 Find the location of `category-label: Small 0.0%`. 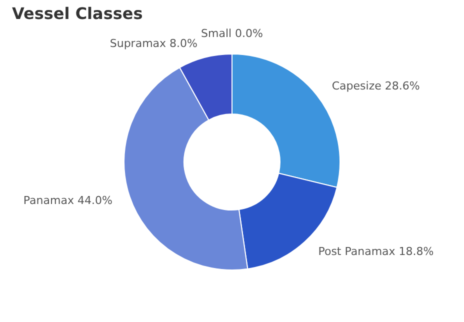

category-label: Small 0.0% is located at coordinates (232, 33).